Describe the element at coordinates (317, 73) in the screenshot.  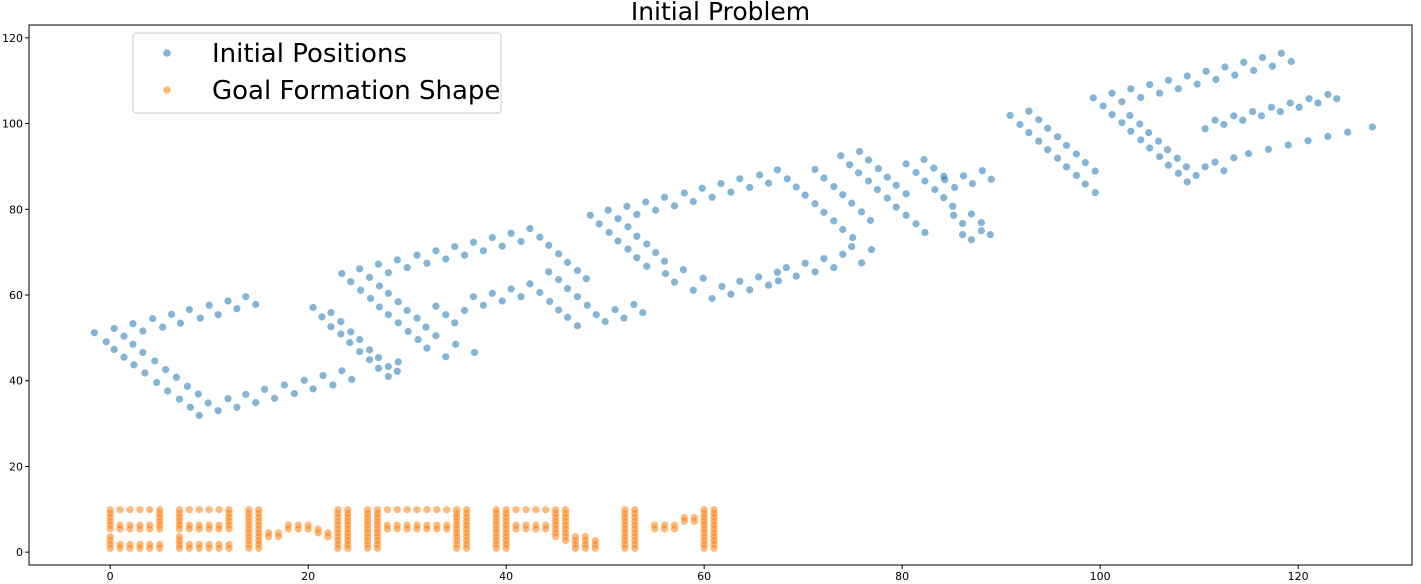
I see `legend: Initial Positions Goal Formation Shape` at that location.